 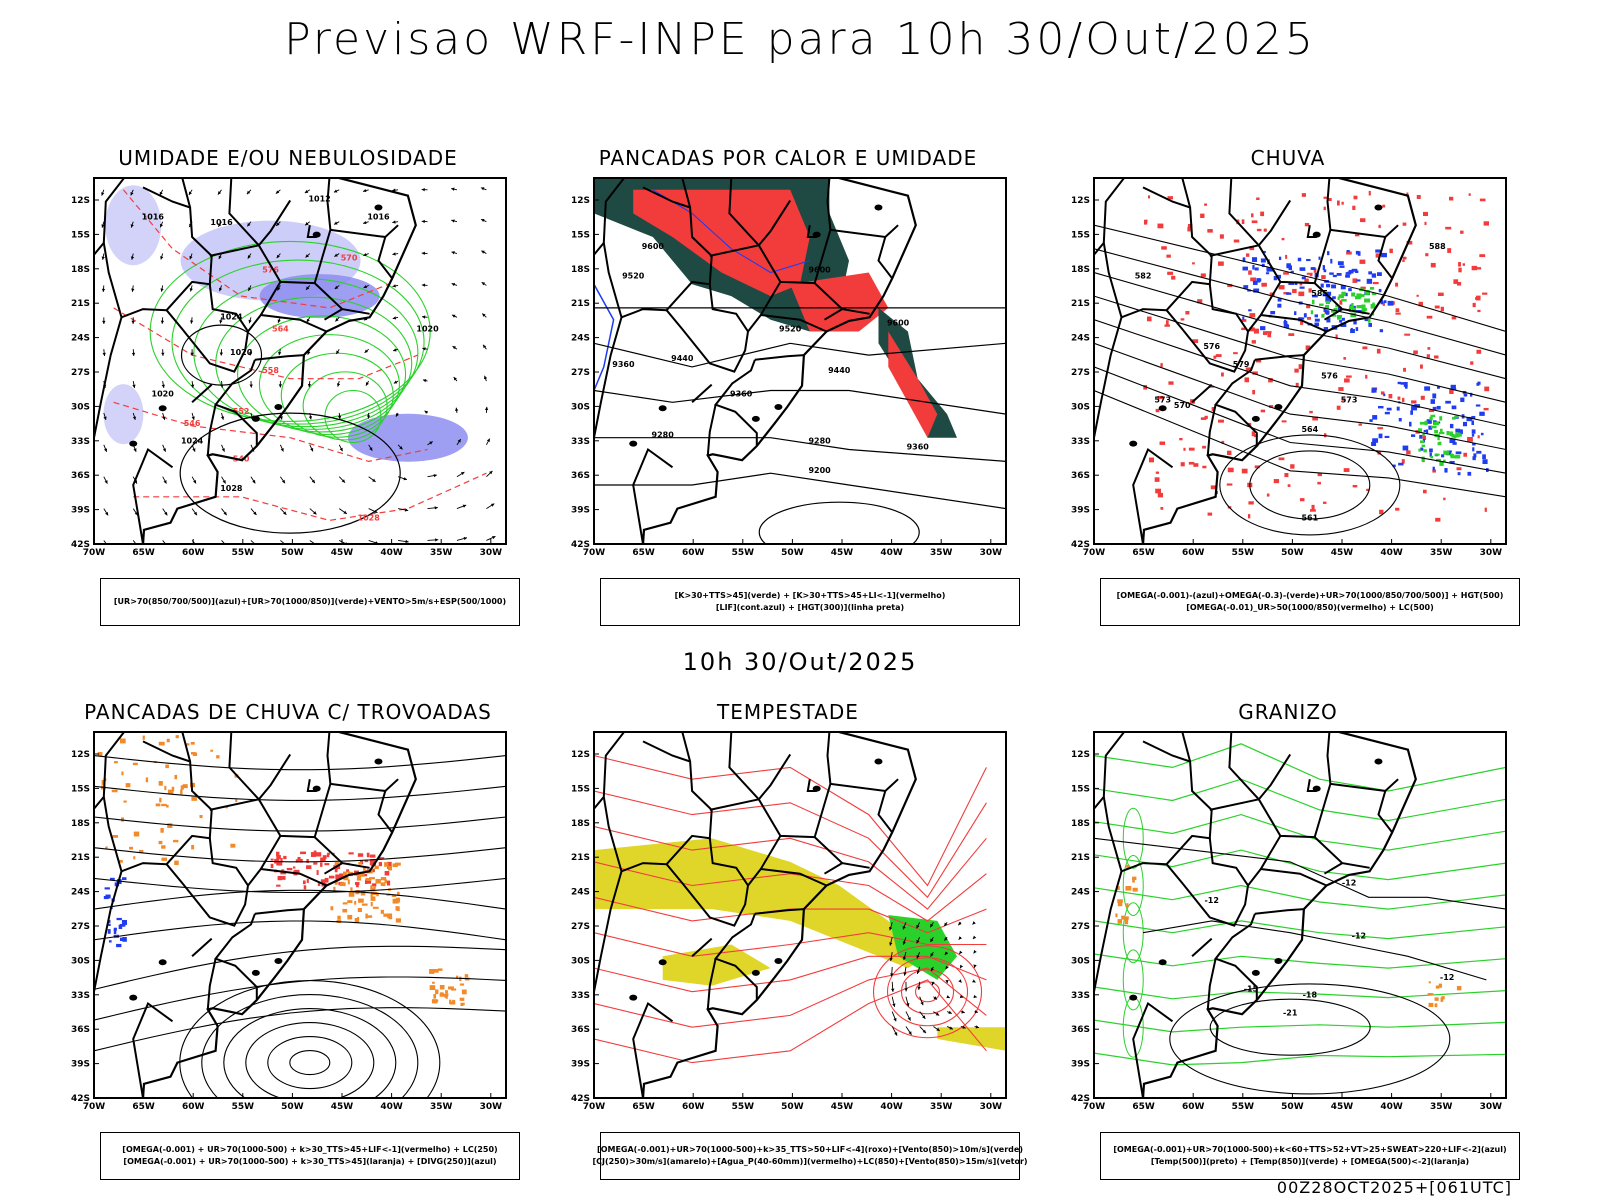 What do you see at coordinates (1300, 420) in the screenshot?
I see `hgt-contour` at bounding box center [1300, 420].